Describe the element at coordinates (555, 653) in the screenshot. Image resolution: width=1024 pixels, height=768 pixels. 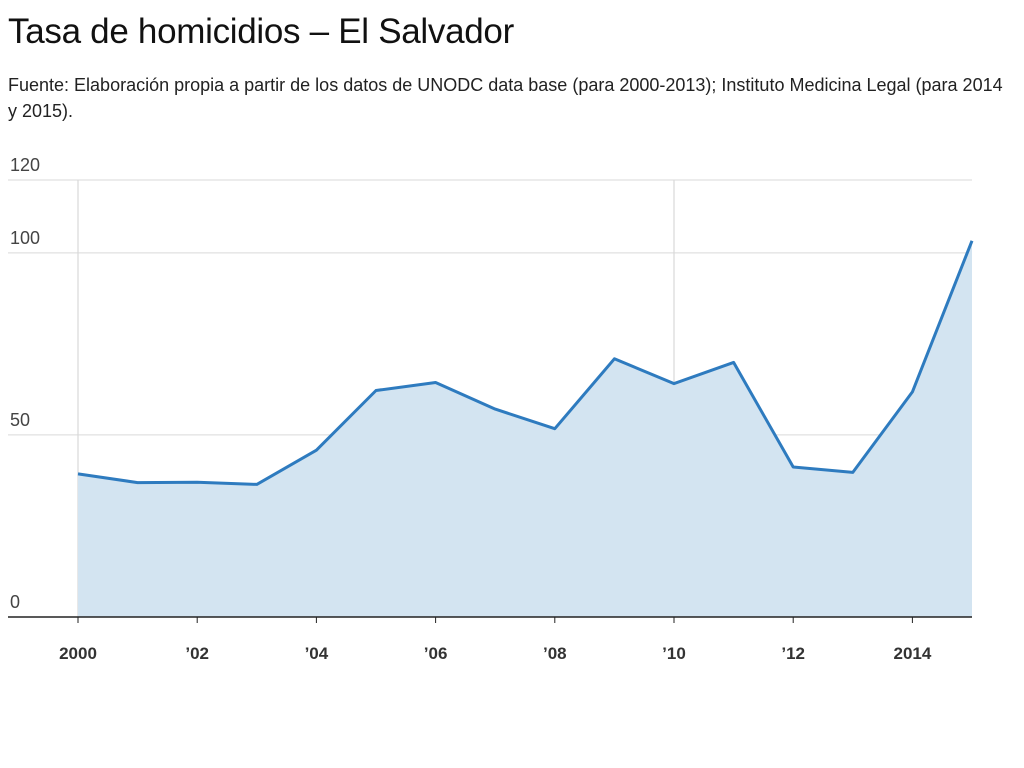
I see `x-tick-label-2008: ’08` at that location.